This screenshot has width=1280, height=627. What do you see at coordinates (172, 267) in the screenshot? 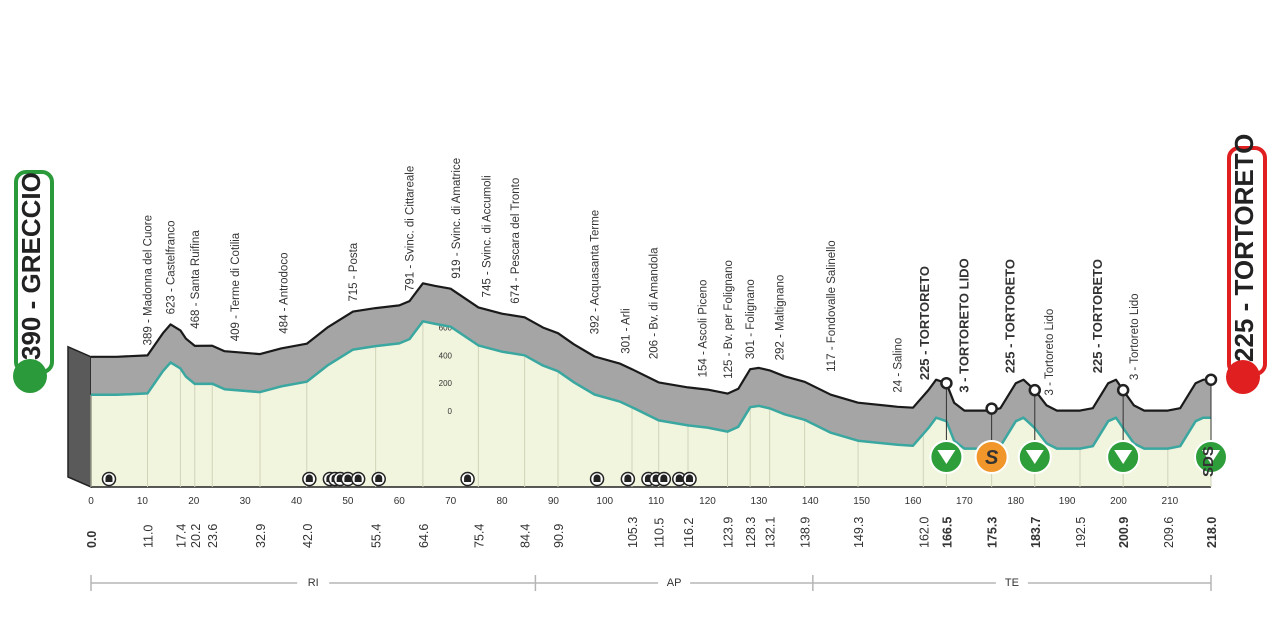
I see `location-label: 623 - Castelfranco` at bounding box center [172, 267].